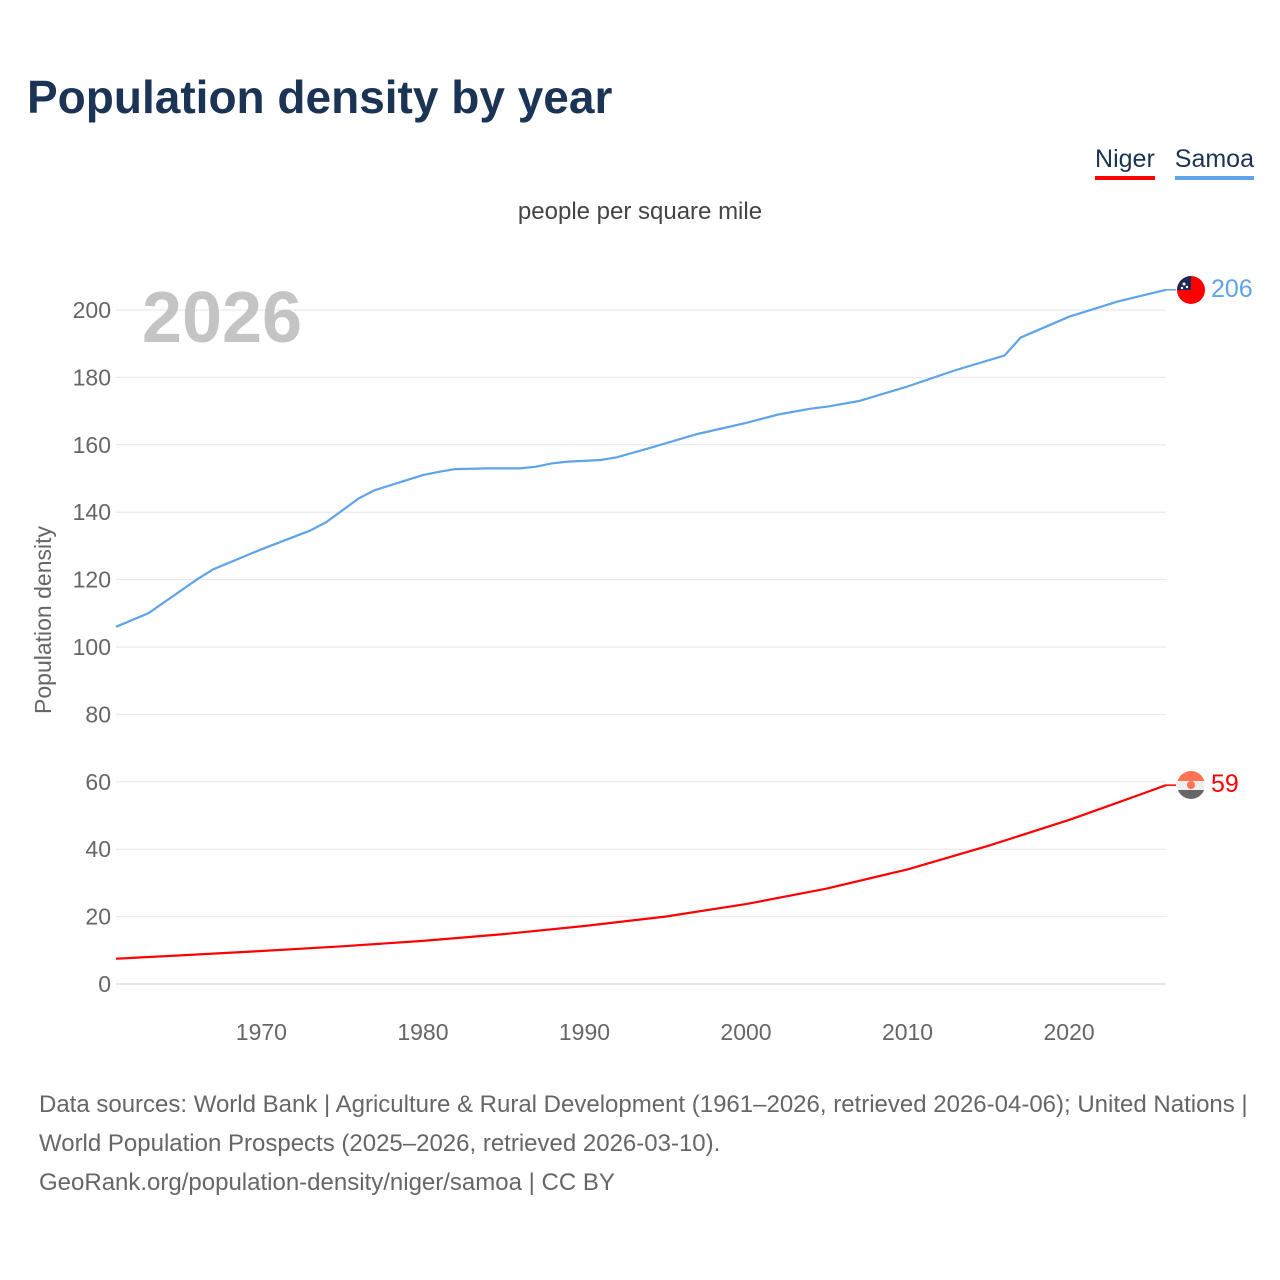 This screenshot has height=1280, width=1280. I want to click on y-tick-label: 200, so click(92, 310).